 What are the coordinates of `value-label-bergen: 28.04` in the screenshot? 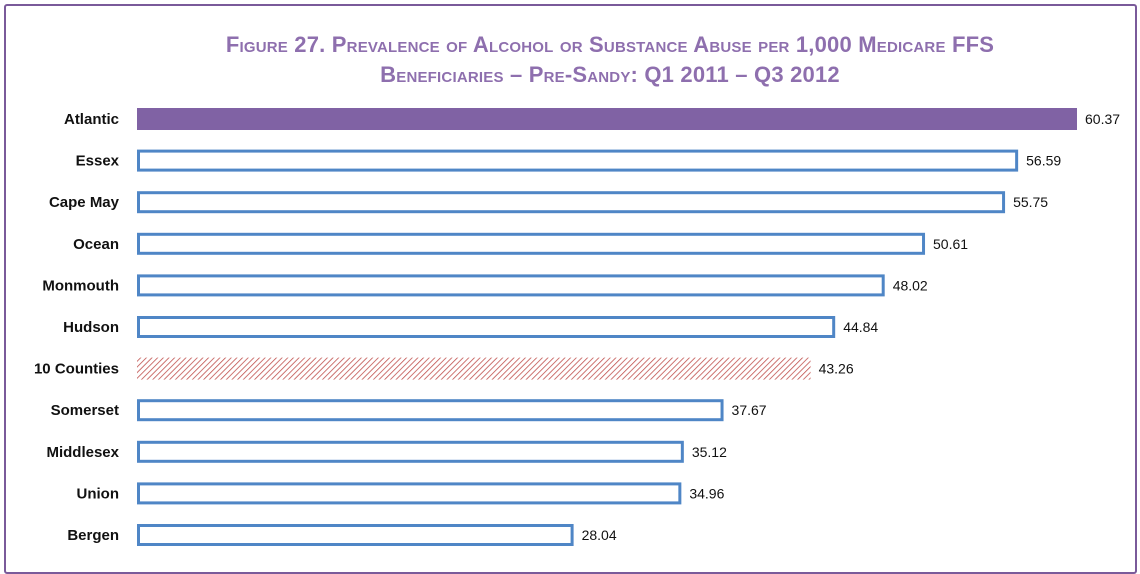 It's located at (599, 535).